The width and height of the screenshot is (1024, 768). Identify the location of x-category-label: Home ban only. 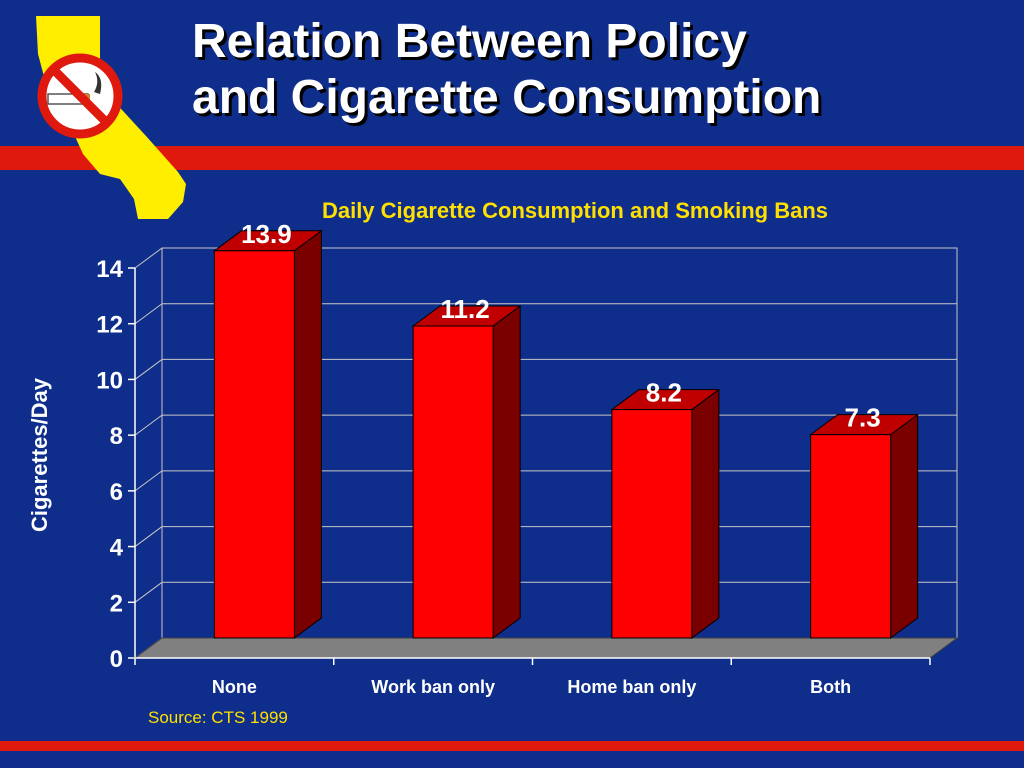
(631, 687).